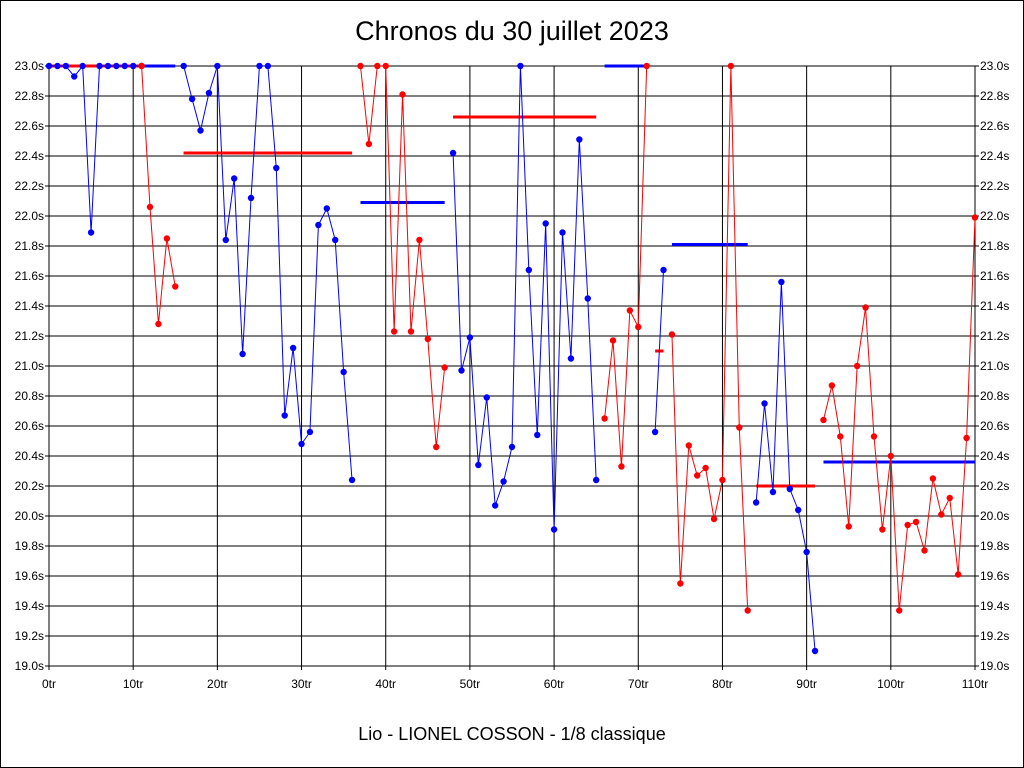 This screenshot has height=768, width=1024. Describe the element at coordinates (29, 636) in the screenshot. I see `y-tick-label-left: 19.2s` at that location.